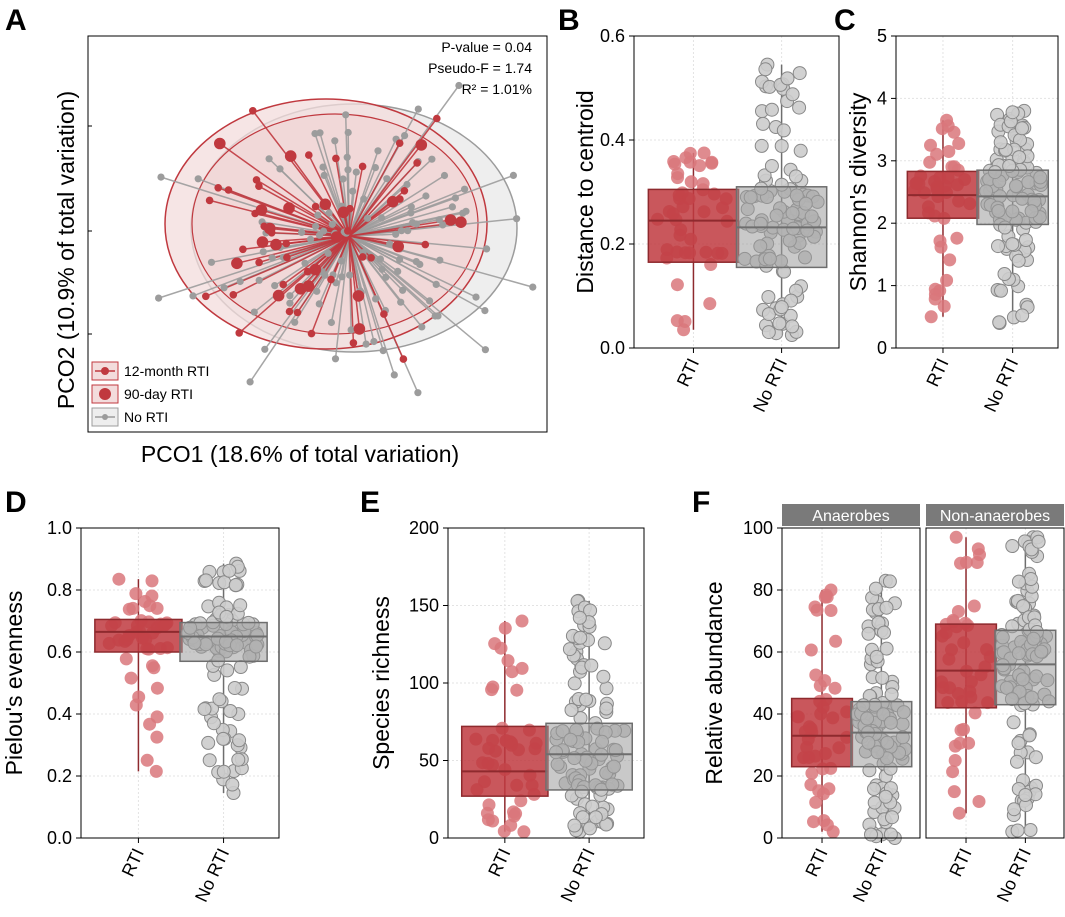 The height and width of the screenshot is (917, 1065). Describe the element at coordinates (758, 528) in the screenshot. I see `y-tick-label: 100` at that location.